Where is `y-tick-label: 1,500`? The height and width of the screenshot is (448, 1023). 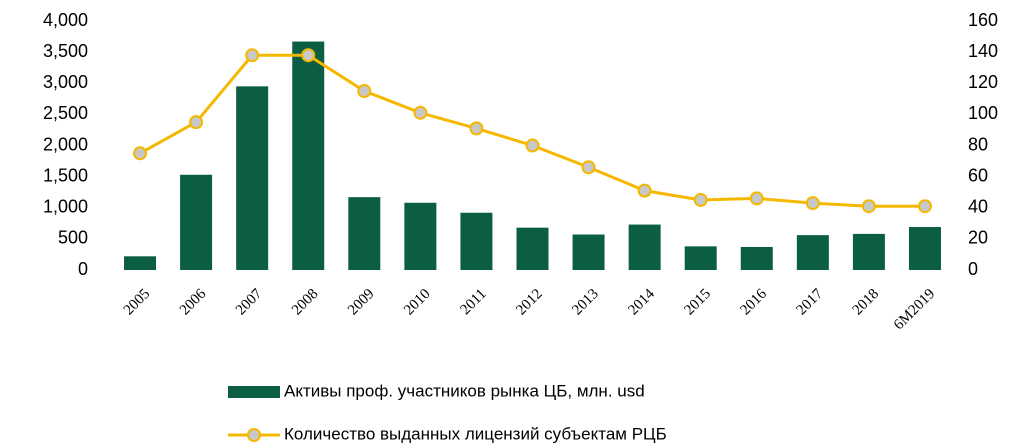
y-tick-label: 1,500 is located at coordinates (65, 175).